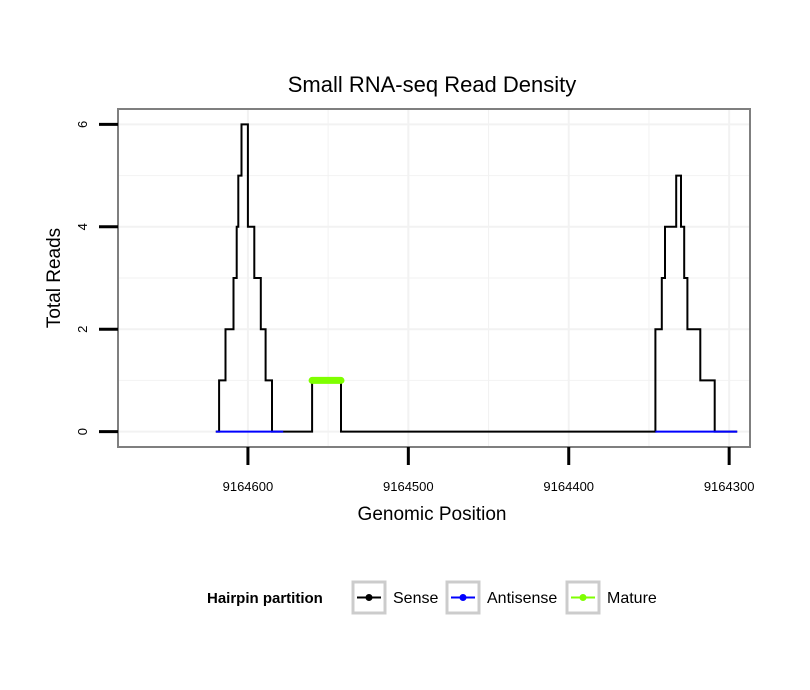  I want to click on legend: Hairpin partition Sense Antisense Mature, so click(432, 597).